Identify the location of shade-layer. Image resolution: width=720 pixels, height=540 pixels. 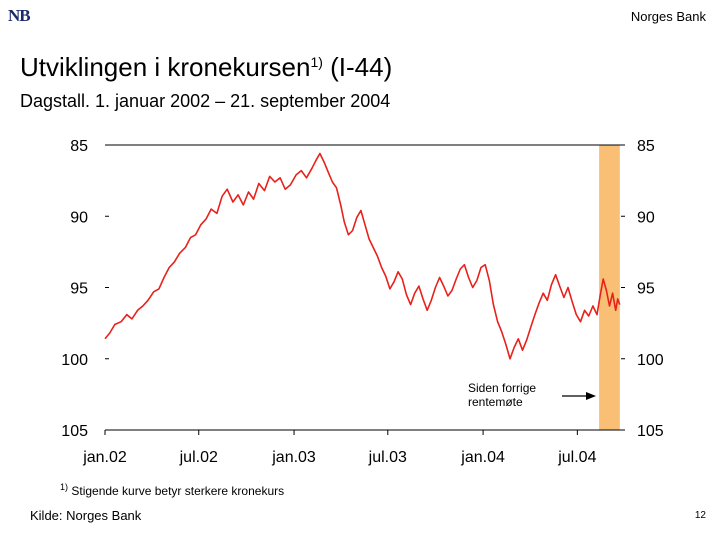
(609, 287).